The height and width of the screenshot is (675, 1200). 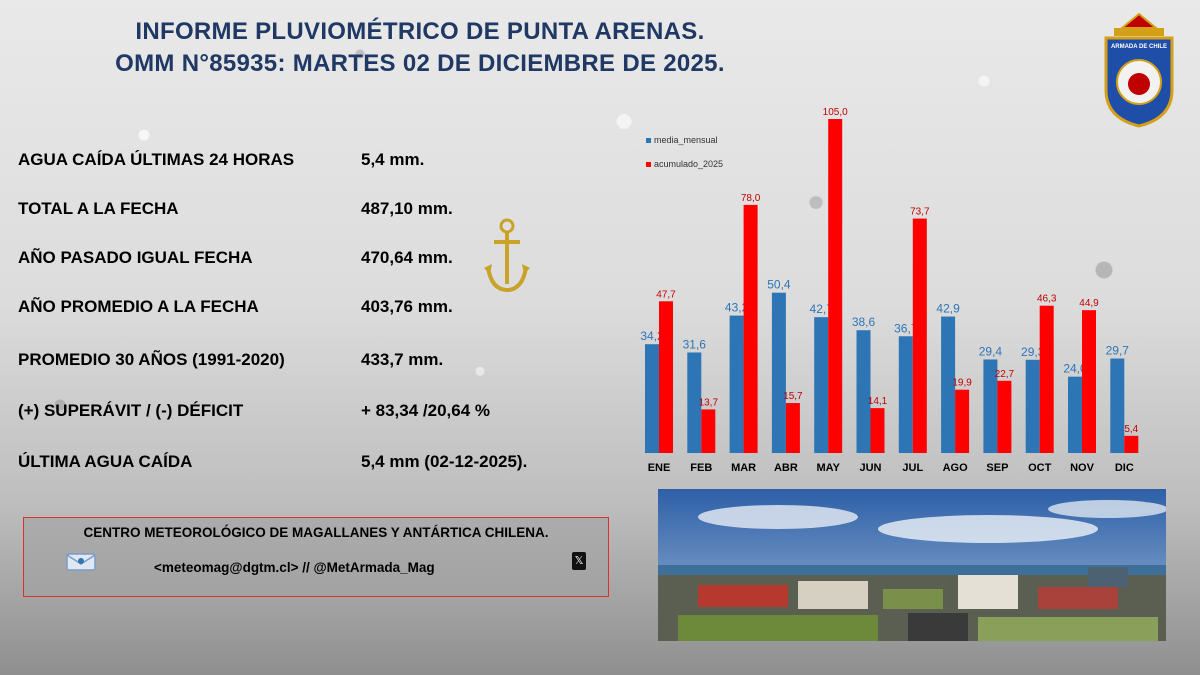 What do you see at coordinates (135, 257) in the screenshot?
I see `stat-label: AÑO PASADO IGUAL FECHA` at bounding box center [135, 257].